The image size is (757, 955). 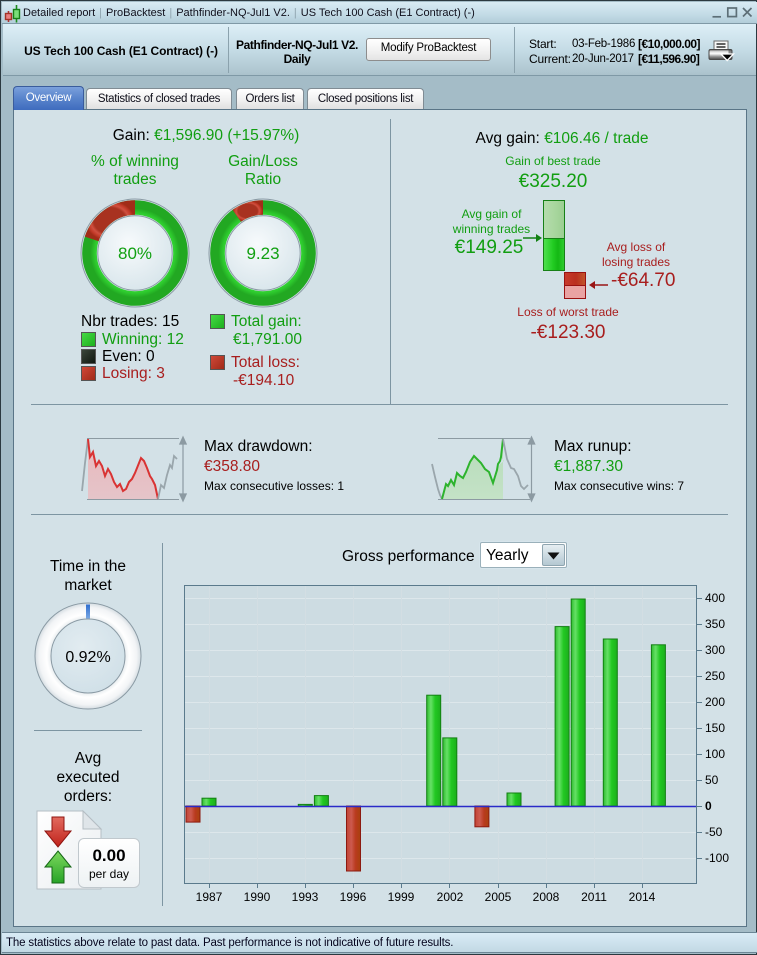 What do you see at coordinates (135, 253) in the screenshot?
I see `svg-text: 80%` at bounding box center [135, 253].